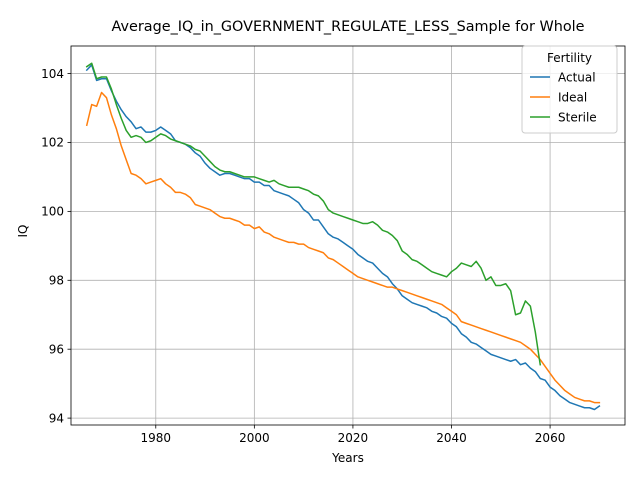  Describe the element at coordinates (56, 349) in the screenshot. I see `y-tick-label: 96` at that location.